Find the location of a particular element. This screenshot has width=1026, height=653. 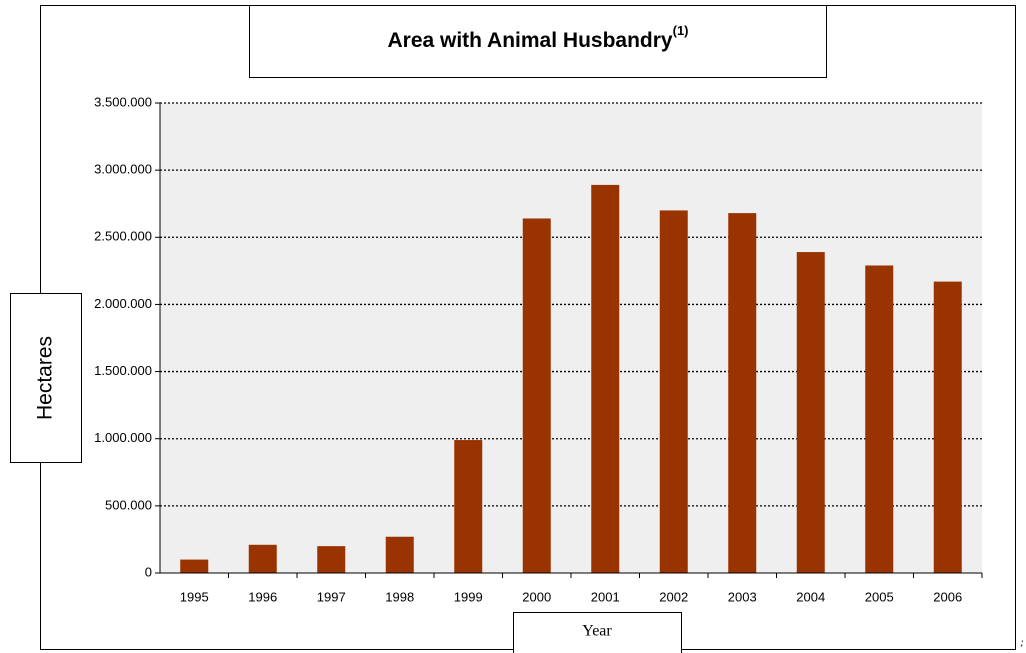

x-label-box is located at coordinates (597, 632).